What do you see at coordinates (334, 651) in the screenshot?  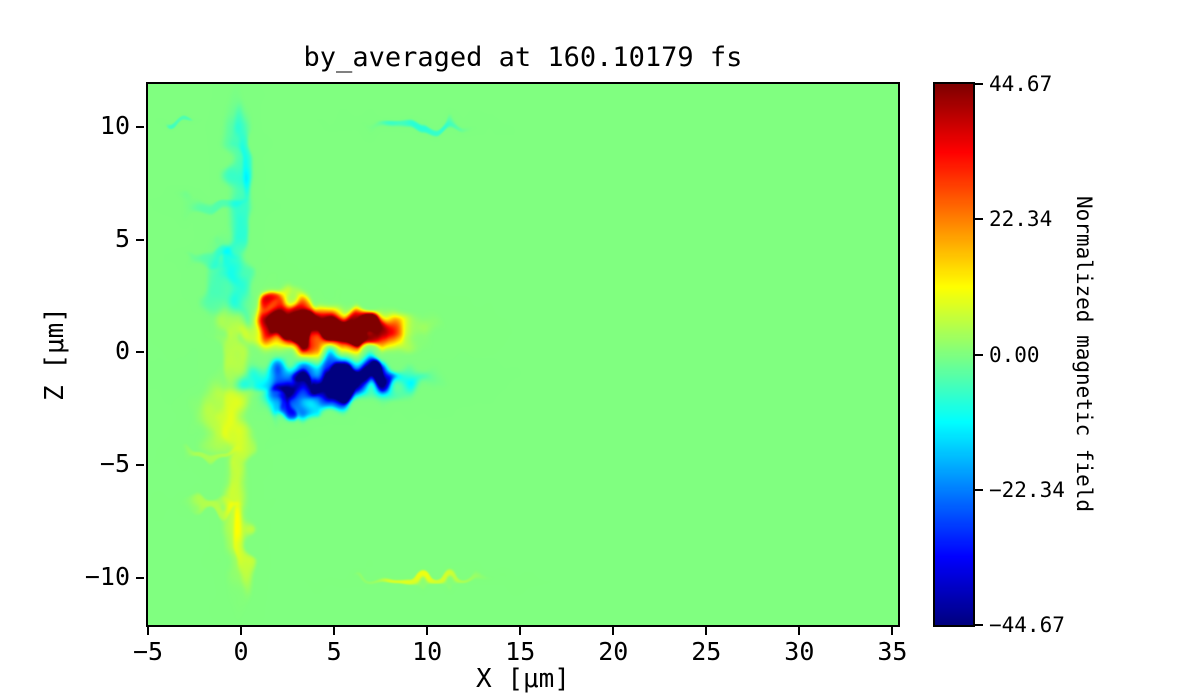 I see `x-tick-label: 5` at bounding box center [334, 651].